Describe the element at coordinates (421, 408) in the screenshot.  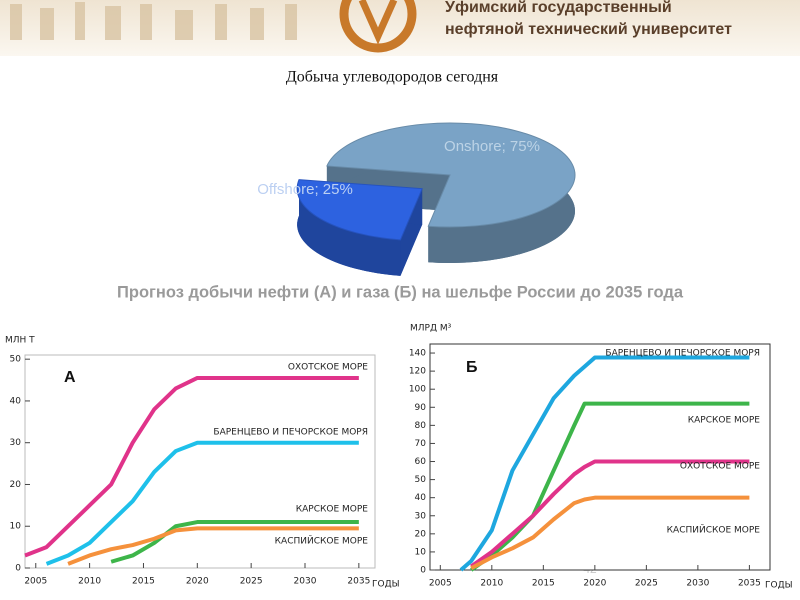
I see `y-tick-label: 90` at that location.